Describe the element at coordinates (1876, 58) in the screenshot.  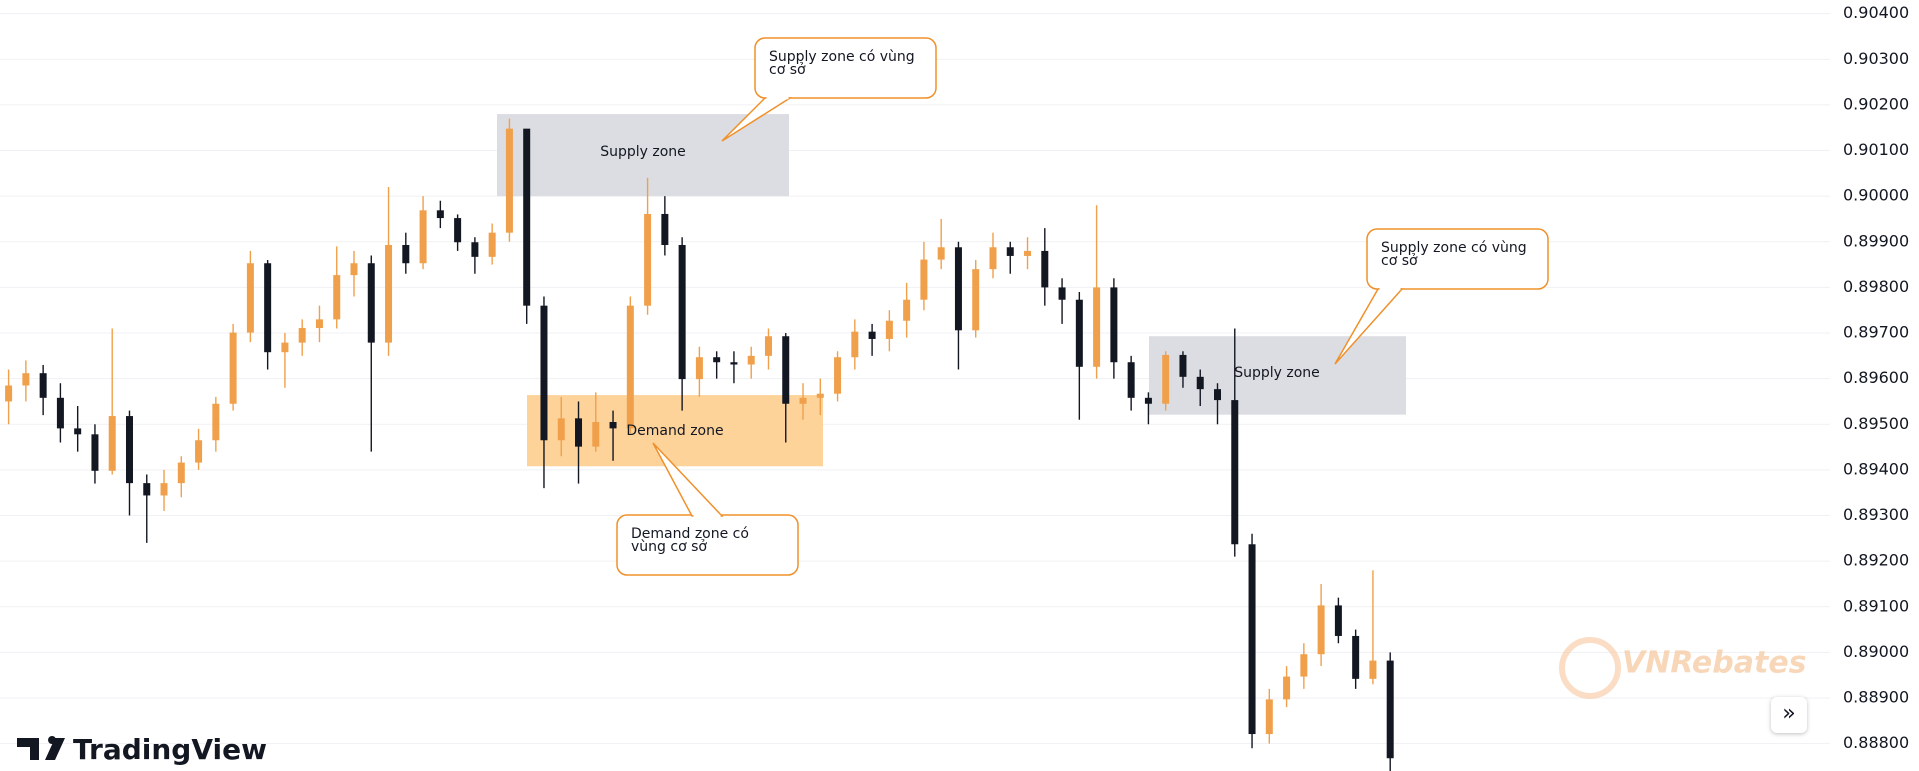
I see `y-tick-label: 0.90300` at that location.